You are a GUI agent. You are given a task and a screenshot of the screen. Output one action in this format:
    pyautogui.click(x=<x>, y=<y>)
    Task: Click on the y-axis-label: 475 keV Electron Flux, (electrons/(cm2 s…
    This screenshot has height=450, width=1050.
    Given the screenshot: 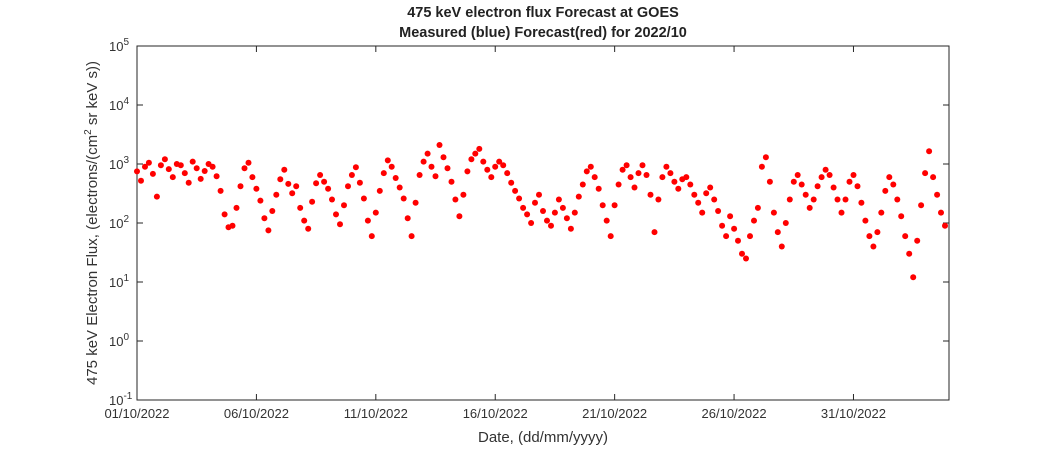 What is the action you would take?
    pyautogui.click(x=92, y=223)
    